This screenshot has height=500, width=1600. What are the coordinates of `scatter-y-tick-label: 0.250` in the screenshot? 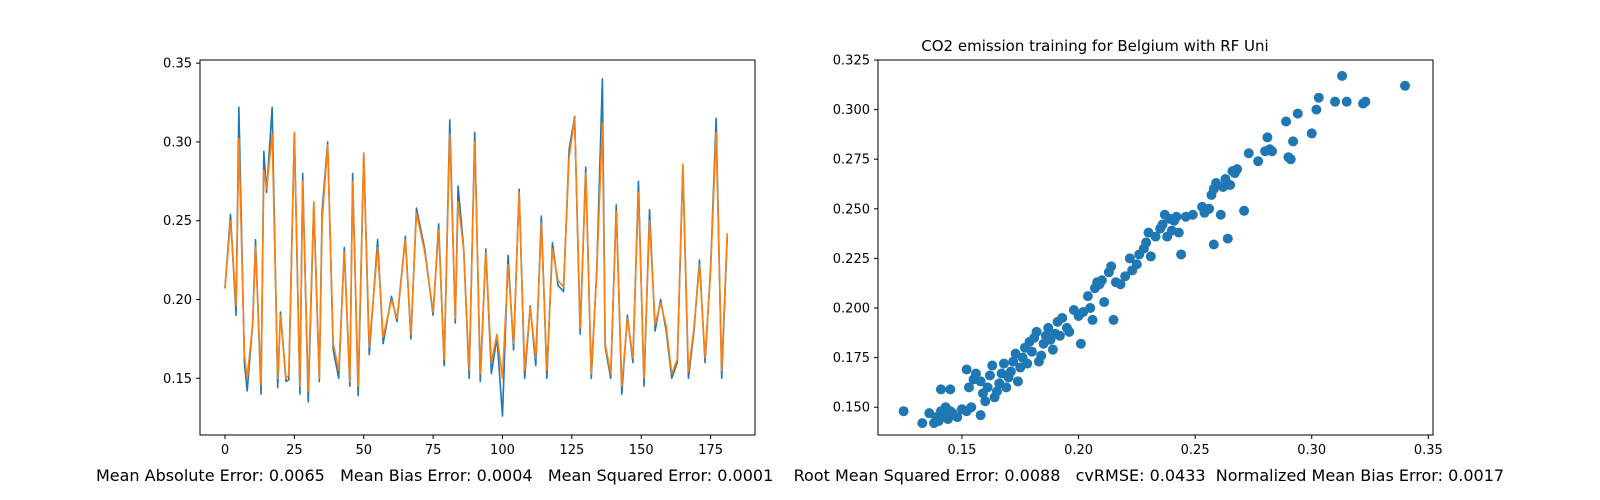 It's located at (851, 209).